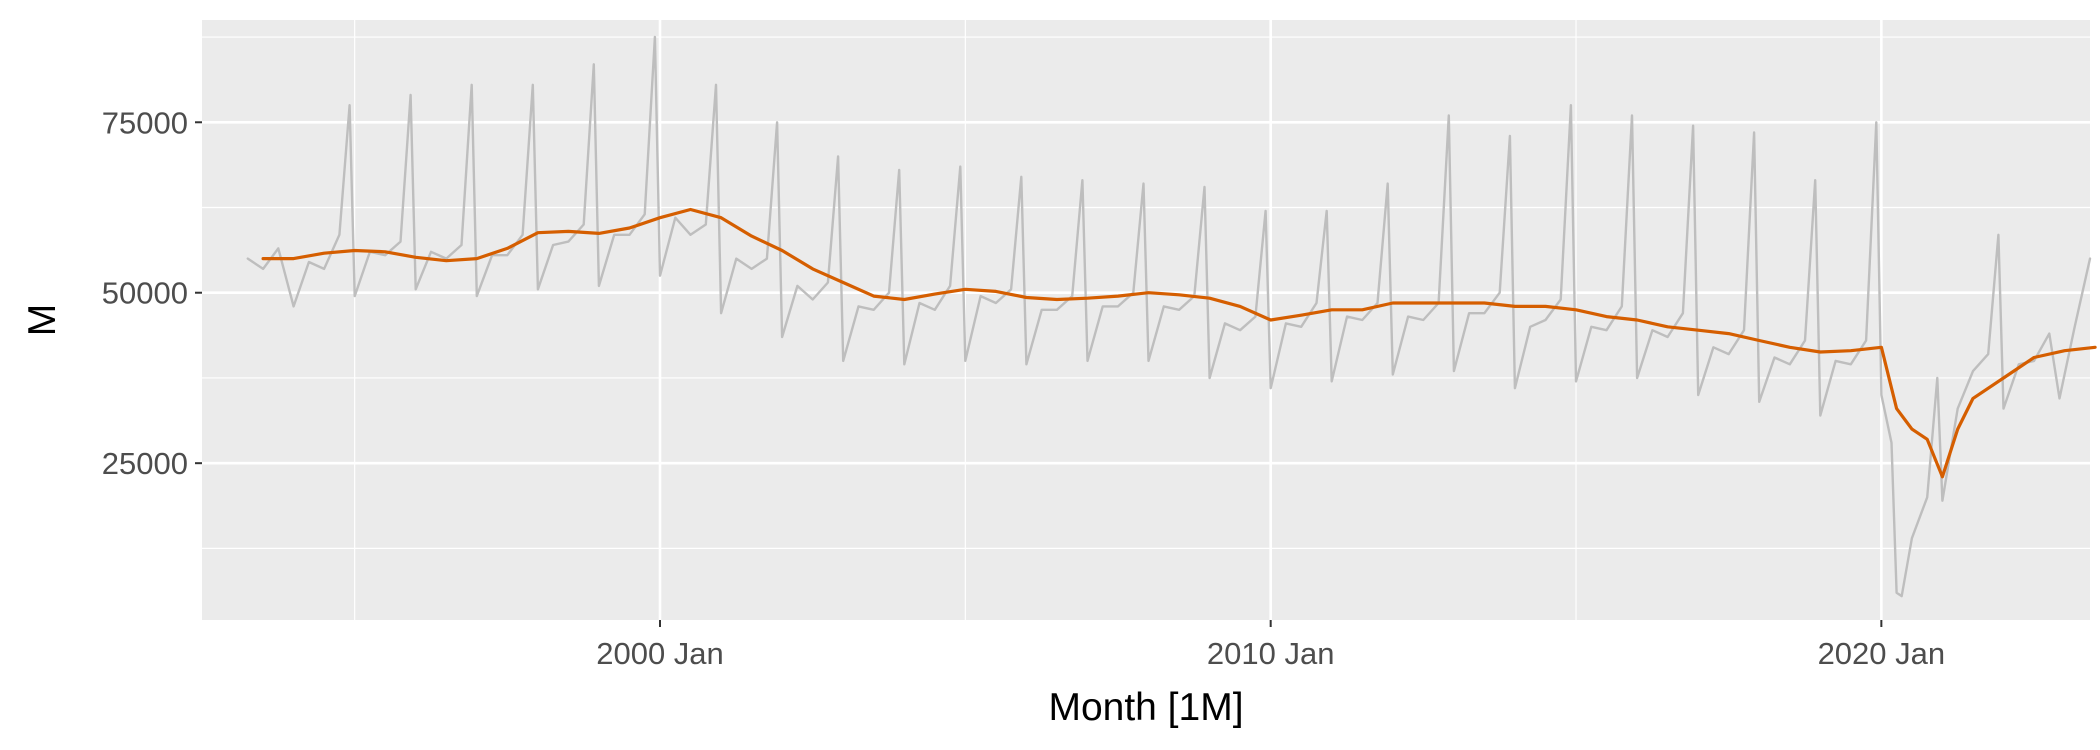 This screenshot has width=2100, height=750. What do you see at coordinates (1882, 653) in the screenshot?
I see `x-tick-label: 2020 Jan` at bounding box center [1882, 653].